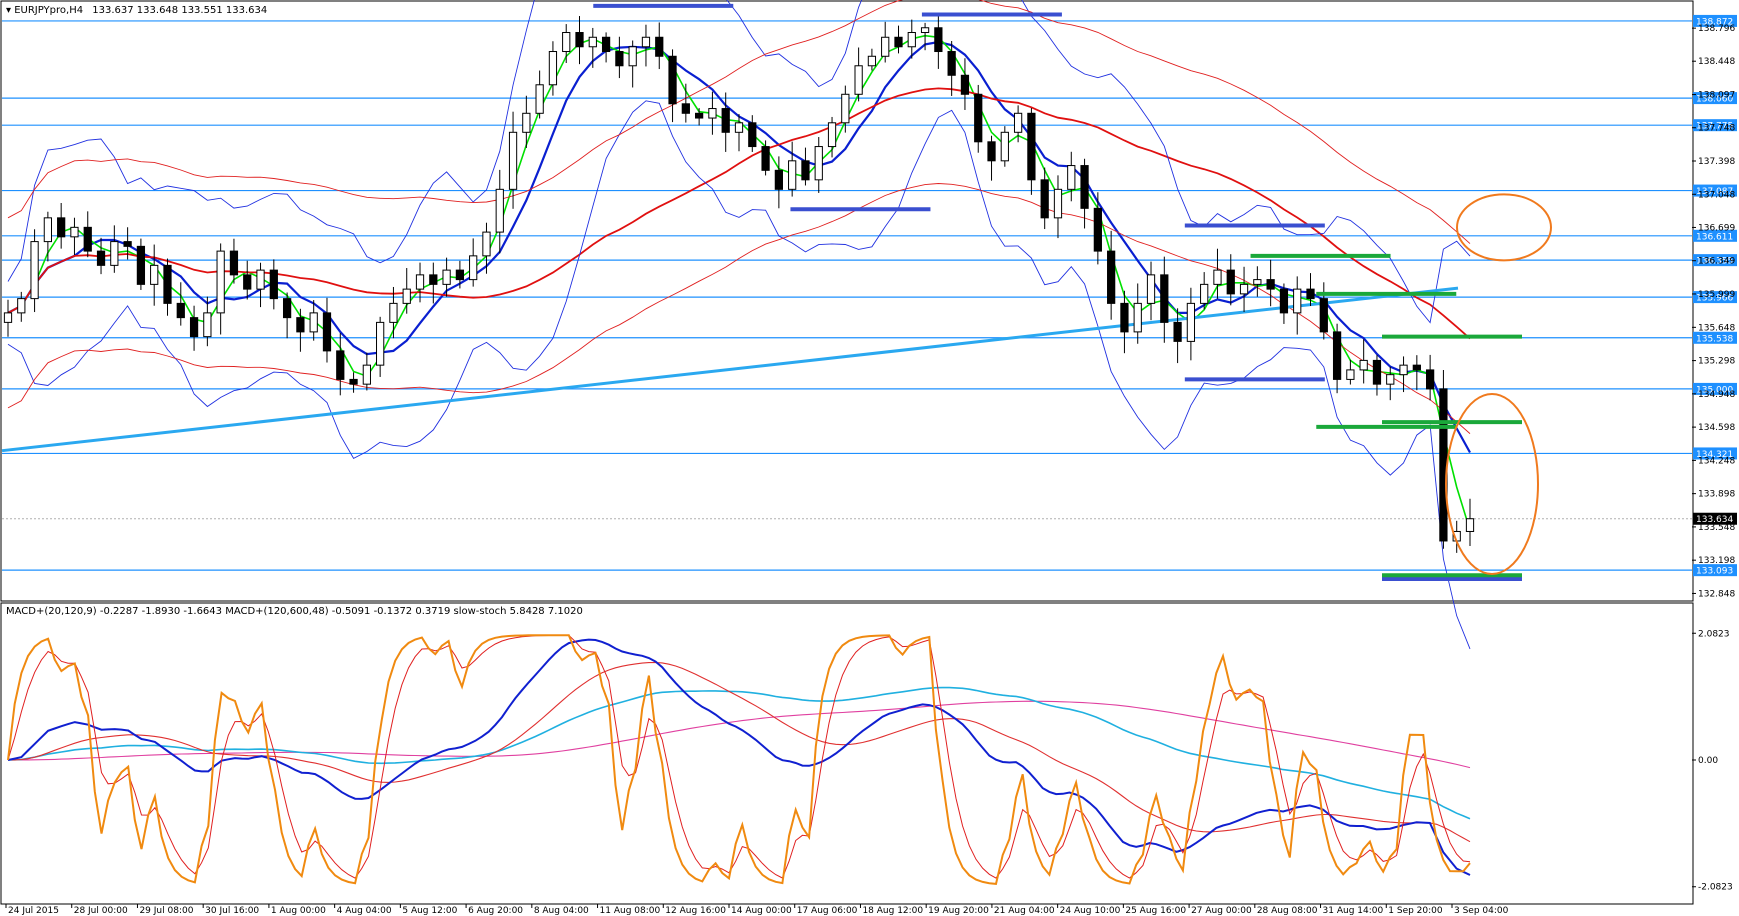 The image size is (1739, 916). What do you see at coordinates (1716, 29) in the screenshot?
I see `price-tick-label: 138.796` at bounding box center [1716, 29].